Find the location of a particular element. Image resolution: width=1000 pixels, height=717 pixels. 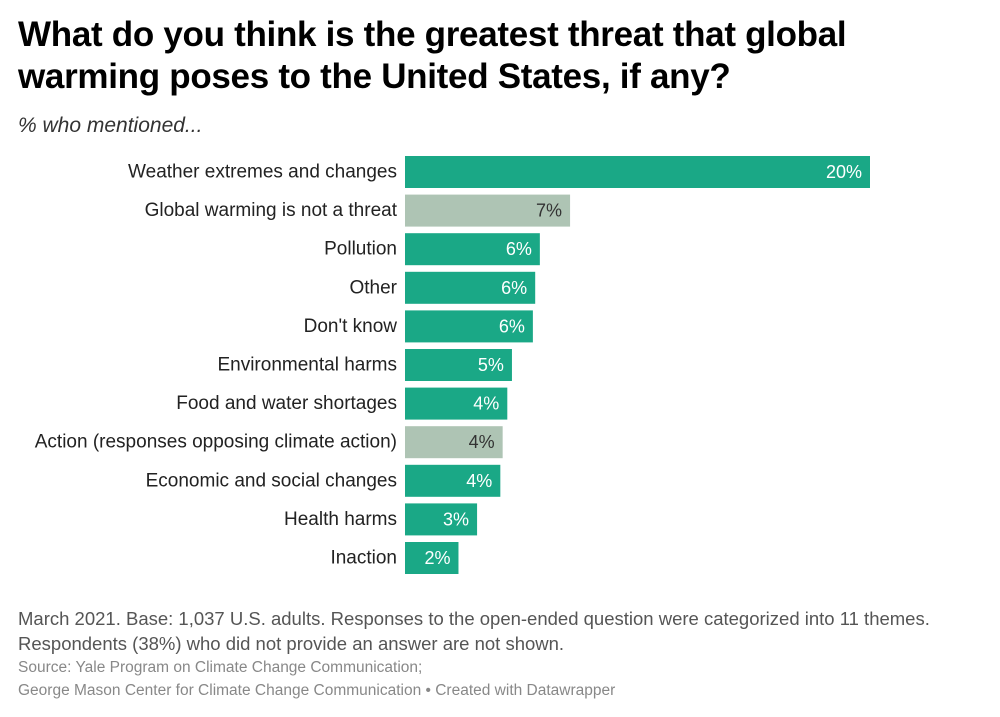

value-label: 5% is located at coordinates (491, 365).